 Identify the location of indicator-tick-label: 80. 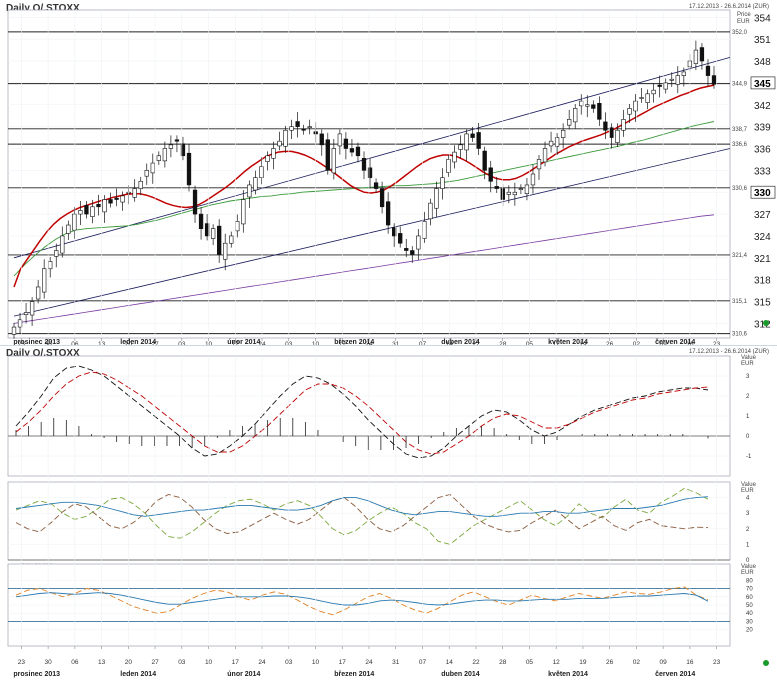
(749, 581).